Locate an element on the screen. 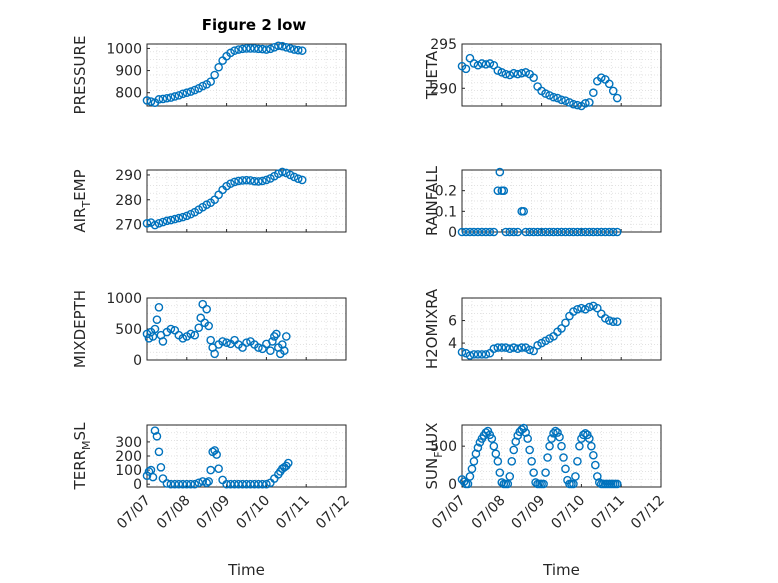  y-tick-label: 4 is located at coordinates (452, 344).